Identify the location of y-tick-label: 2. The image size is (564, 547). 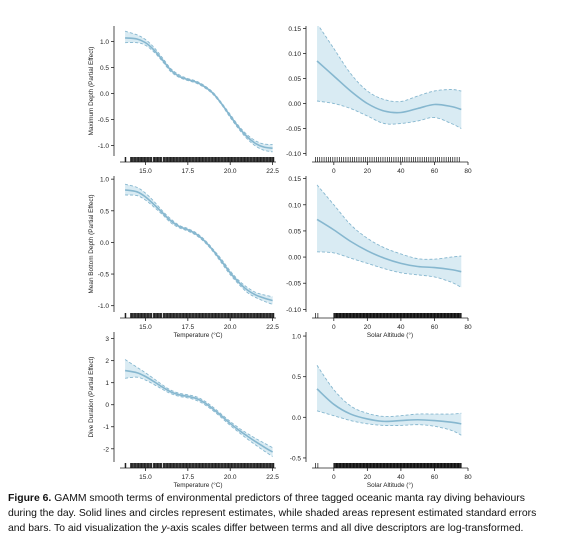
(107, 361).